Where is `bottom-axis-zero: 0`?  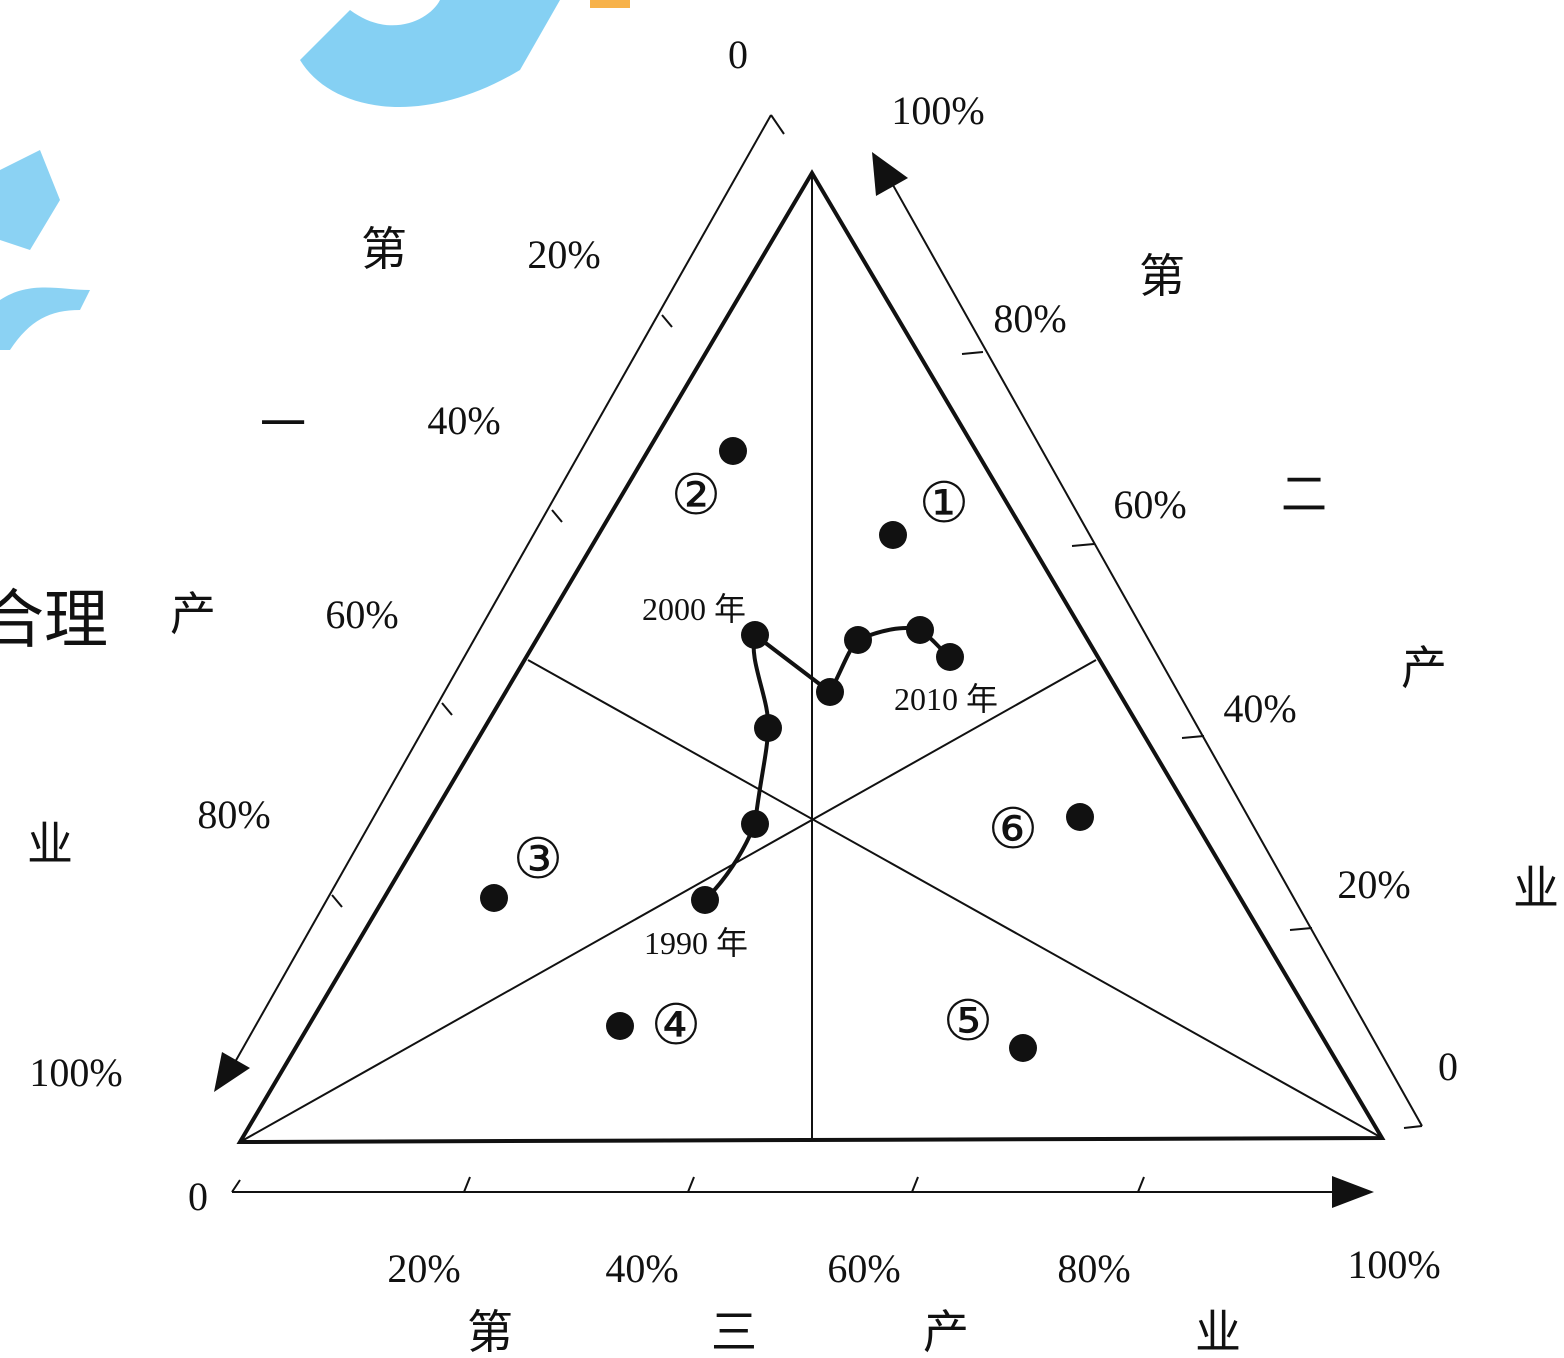
bottom-axis-zero: 0 is located at coordinates (198, 1196).